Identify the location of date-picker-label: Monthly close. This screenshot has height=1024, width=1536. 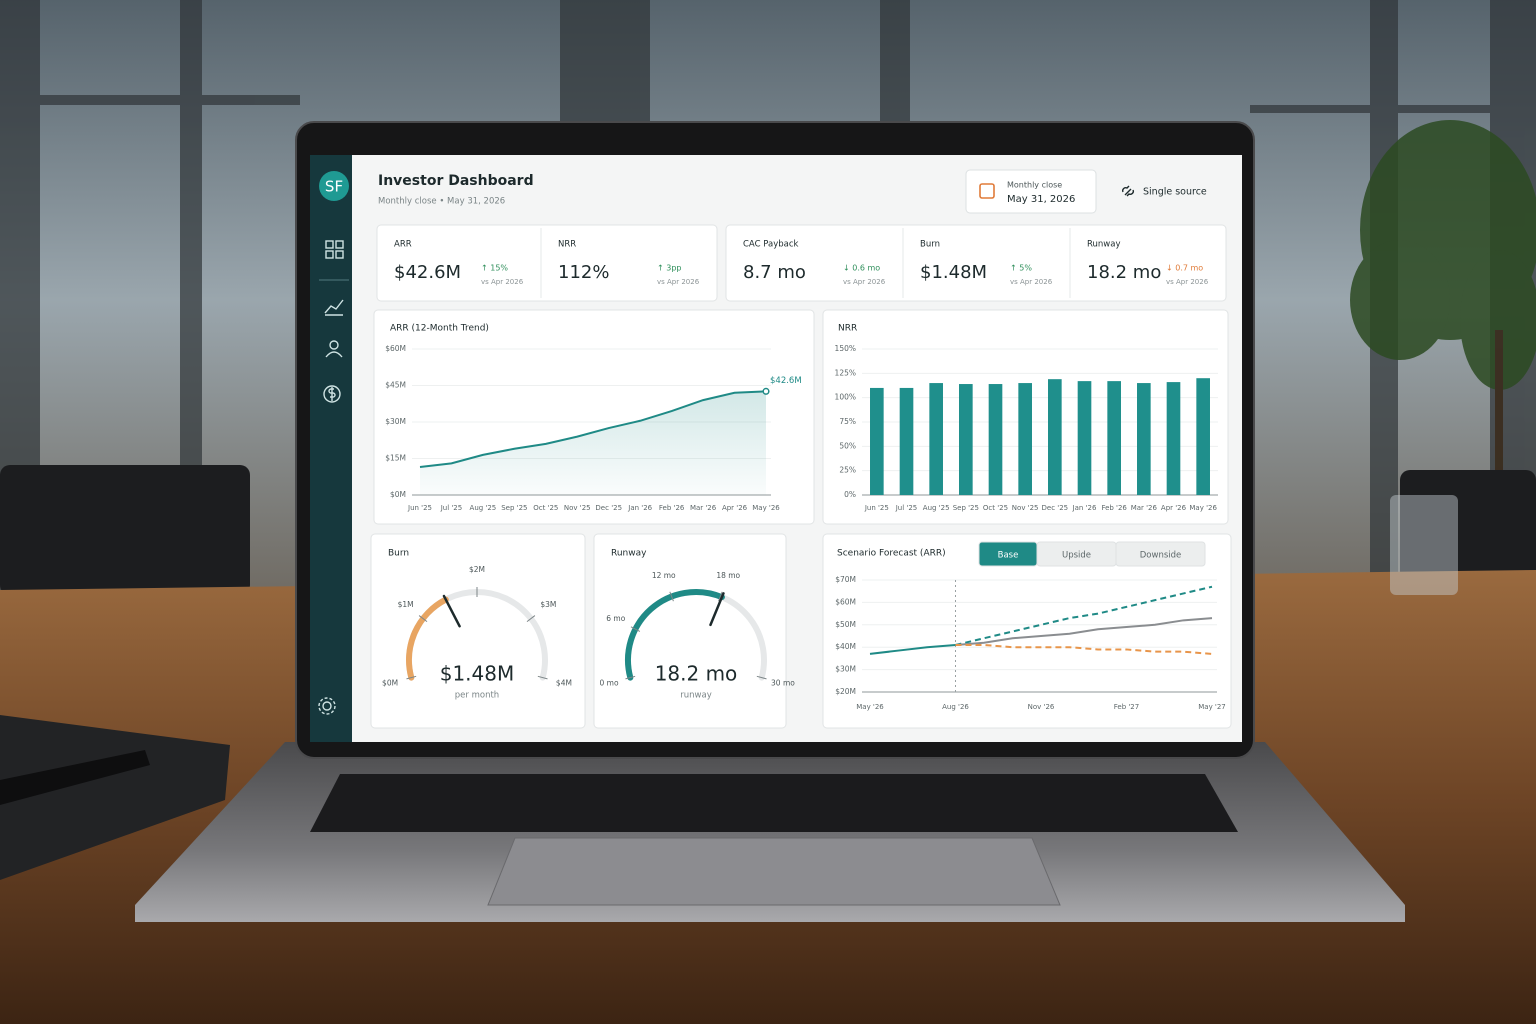
(1034, 185).